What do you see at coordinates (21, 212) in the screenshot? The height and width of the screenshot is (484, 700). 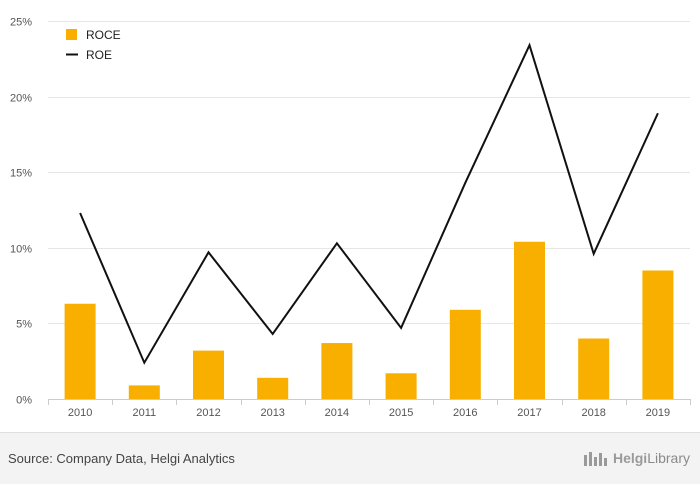 I see `y-axis-ticks: 0% 5% 10% 15% 20% 25%` at bounding box center [21, 212].